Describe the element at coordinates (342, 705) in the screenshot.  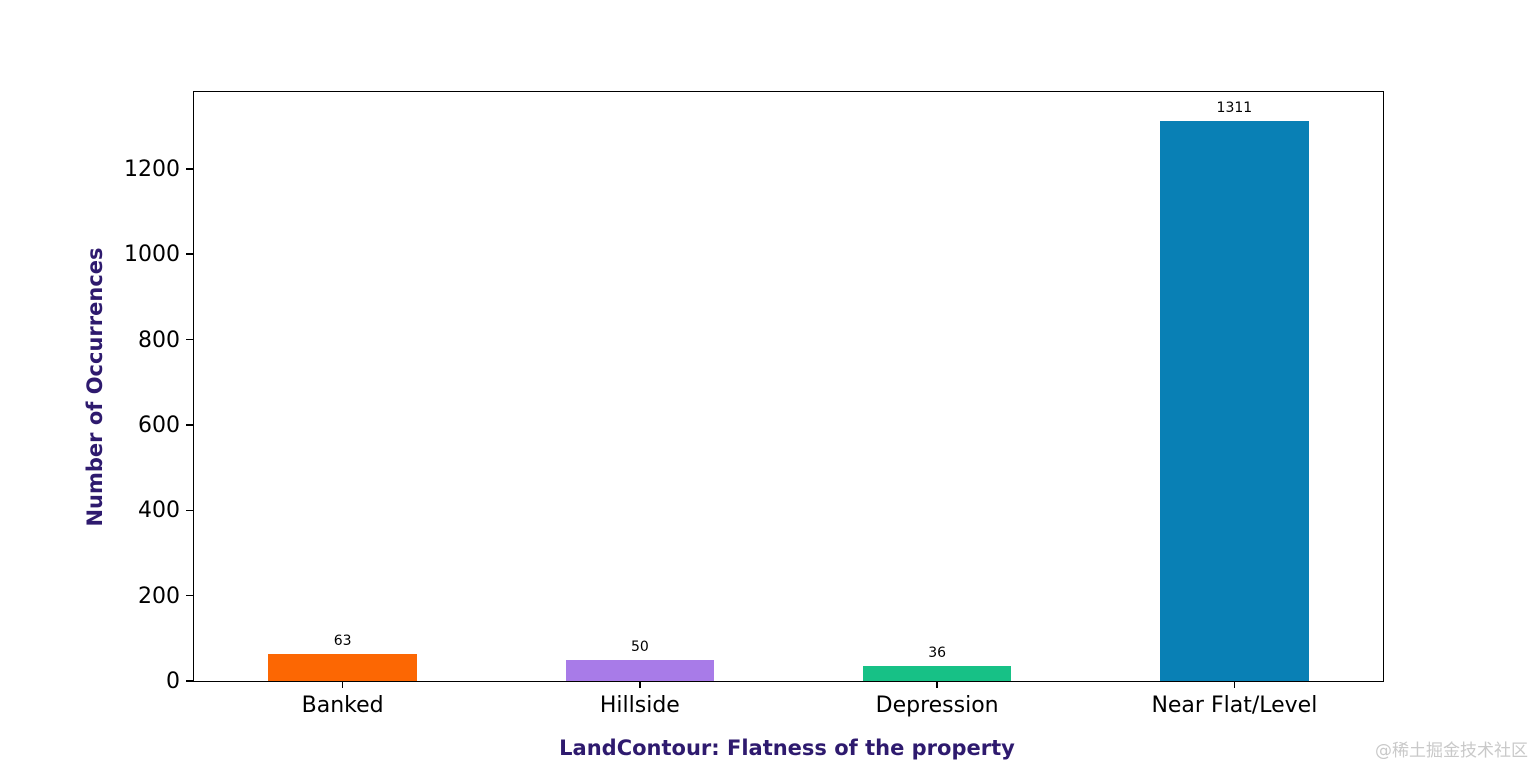
I see `x-tick-label: Banked` at that location.